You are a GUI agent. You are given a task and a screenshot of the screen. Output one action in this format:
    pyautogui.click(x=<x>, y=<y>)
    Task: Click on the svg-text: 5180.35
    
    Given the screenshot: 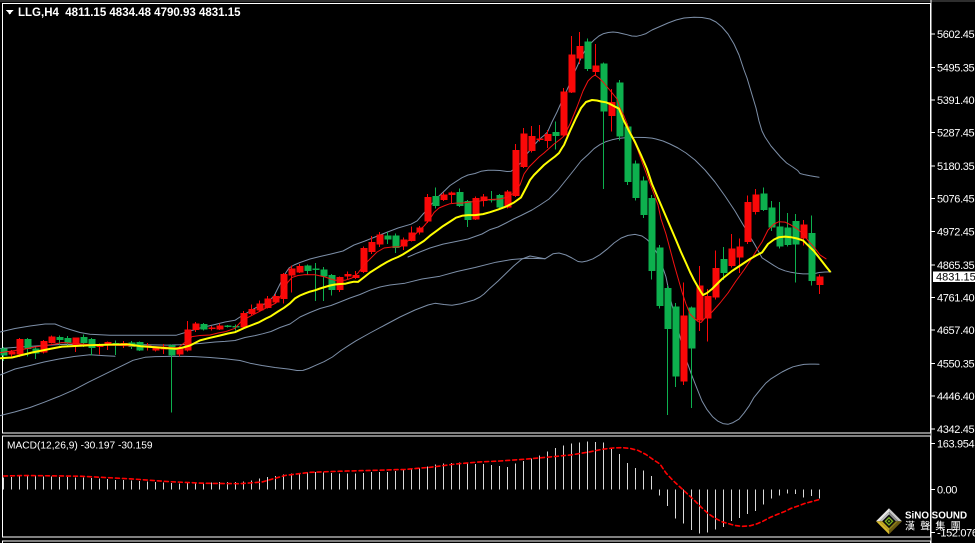 What is the action you would take?
    pyautogui.click(x=956, y=167)
    